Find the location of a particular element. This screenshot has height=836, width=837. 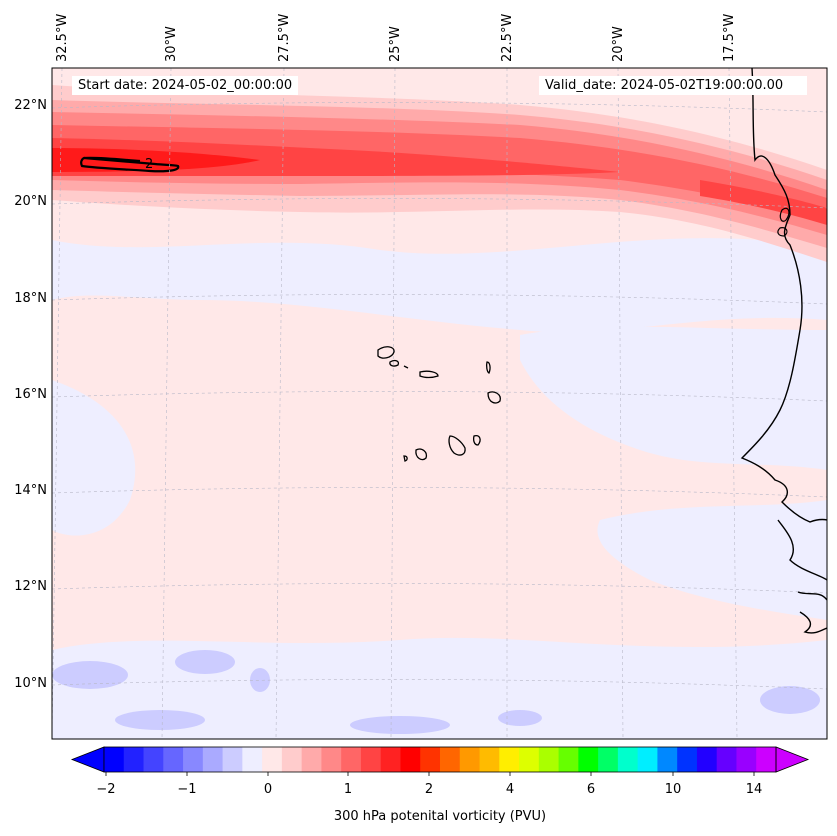

colorbar-tick-14: 14 is located at coordinates (754, 789).